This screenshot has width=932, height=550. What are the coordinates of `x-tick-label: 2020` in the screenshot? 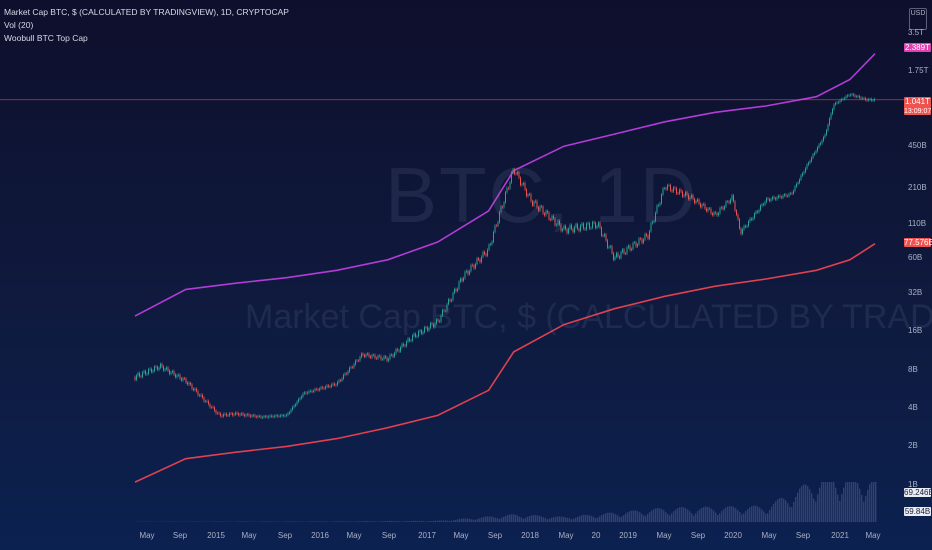 It's located at (733, 535).